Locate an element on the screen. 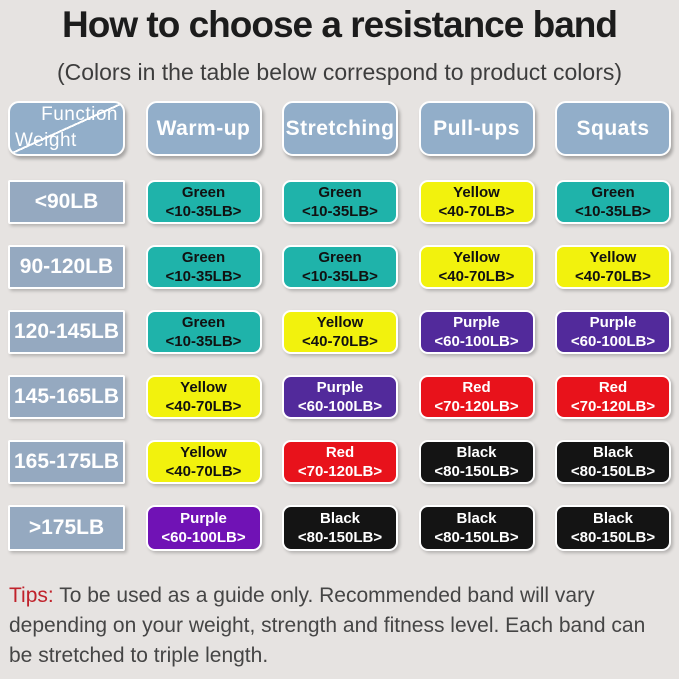 This screenshot has width=679, height=679. band-cell-purple_bright: Purple <60-100LB> is located at coordinates (203, 528).